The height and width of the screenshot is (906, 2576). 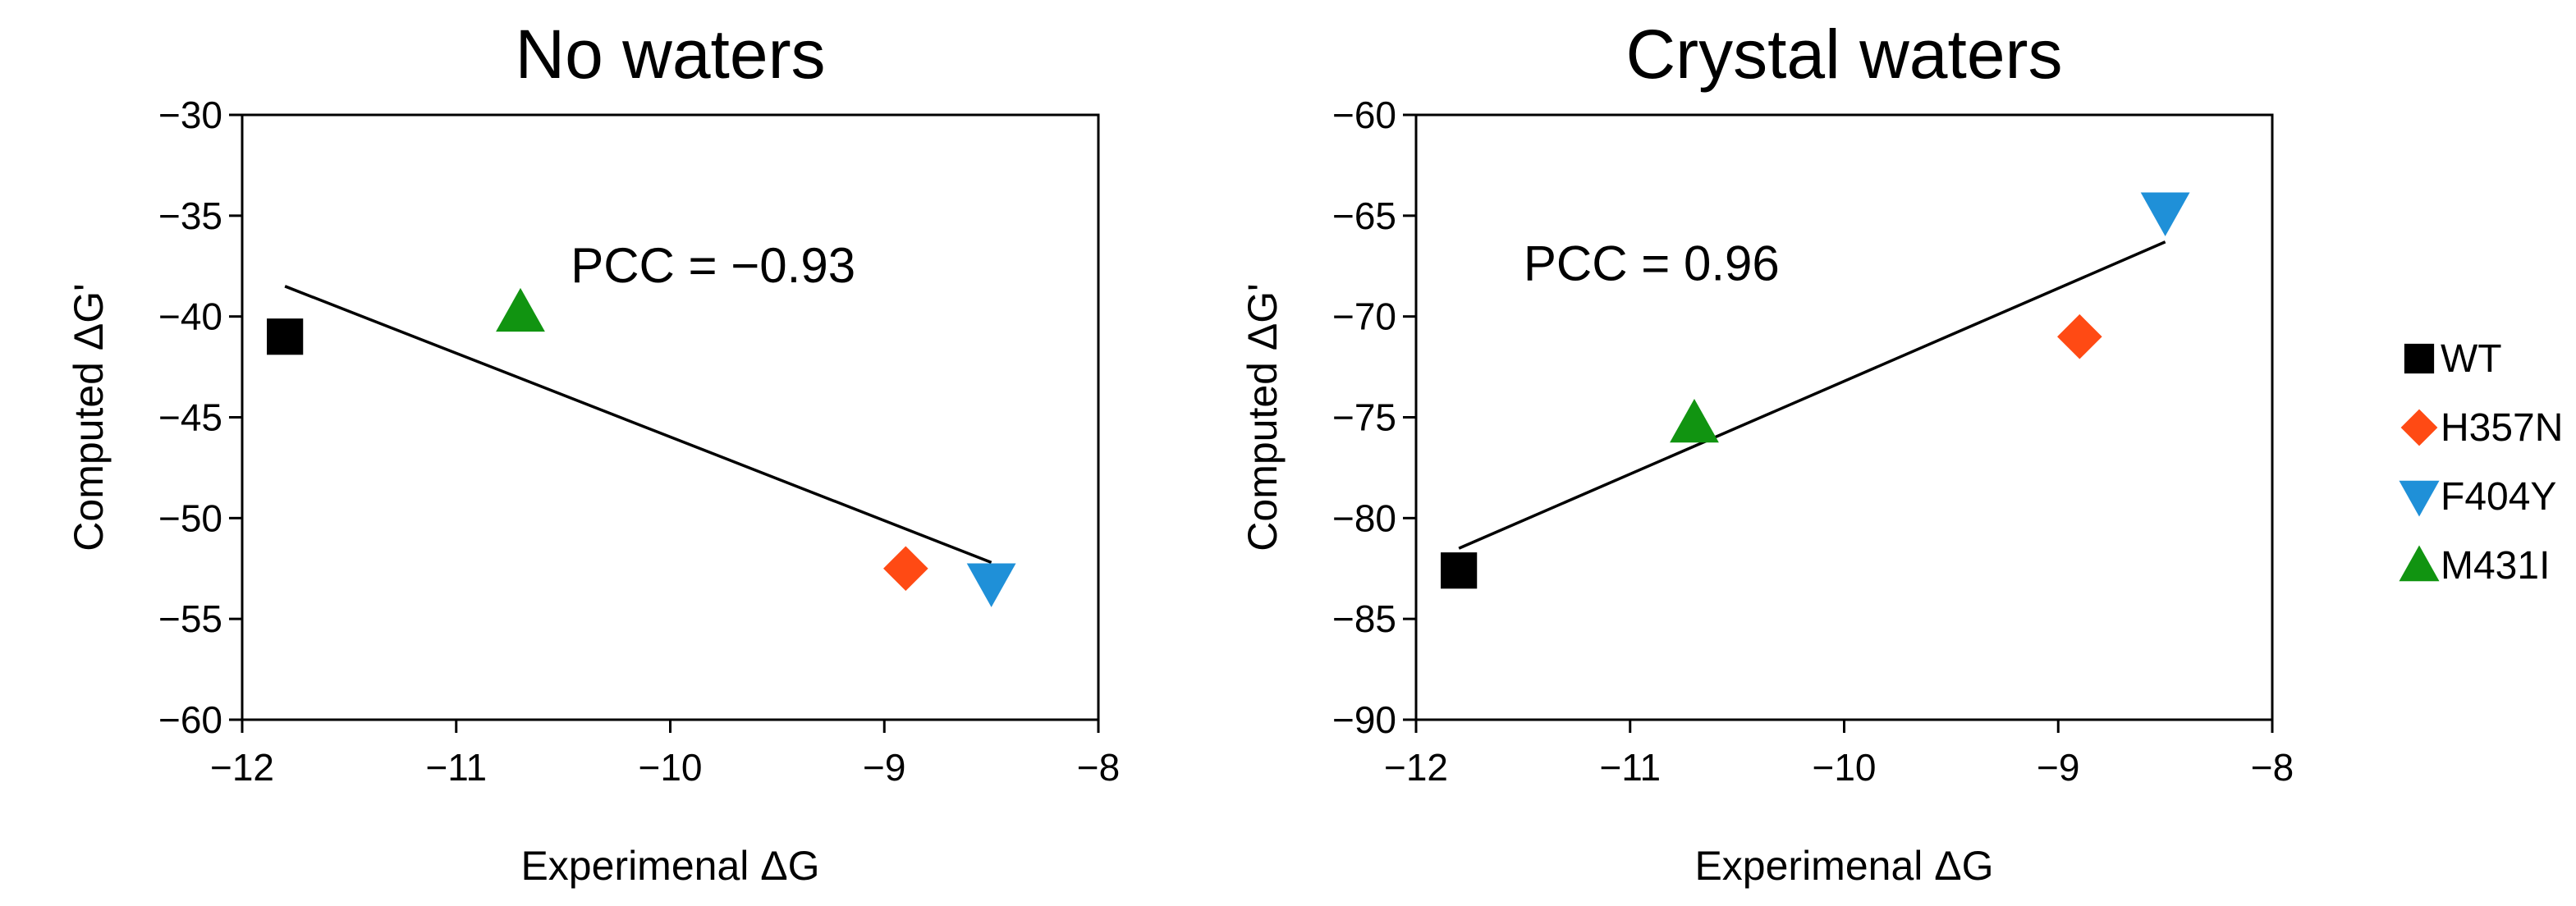 I want to click on legend-marker-h357n, so click(x=2419, y=427).